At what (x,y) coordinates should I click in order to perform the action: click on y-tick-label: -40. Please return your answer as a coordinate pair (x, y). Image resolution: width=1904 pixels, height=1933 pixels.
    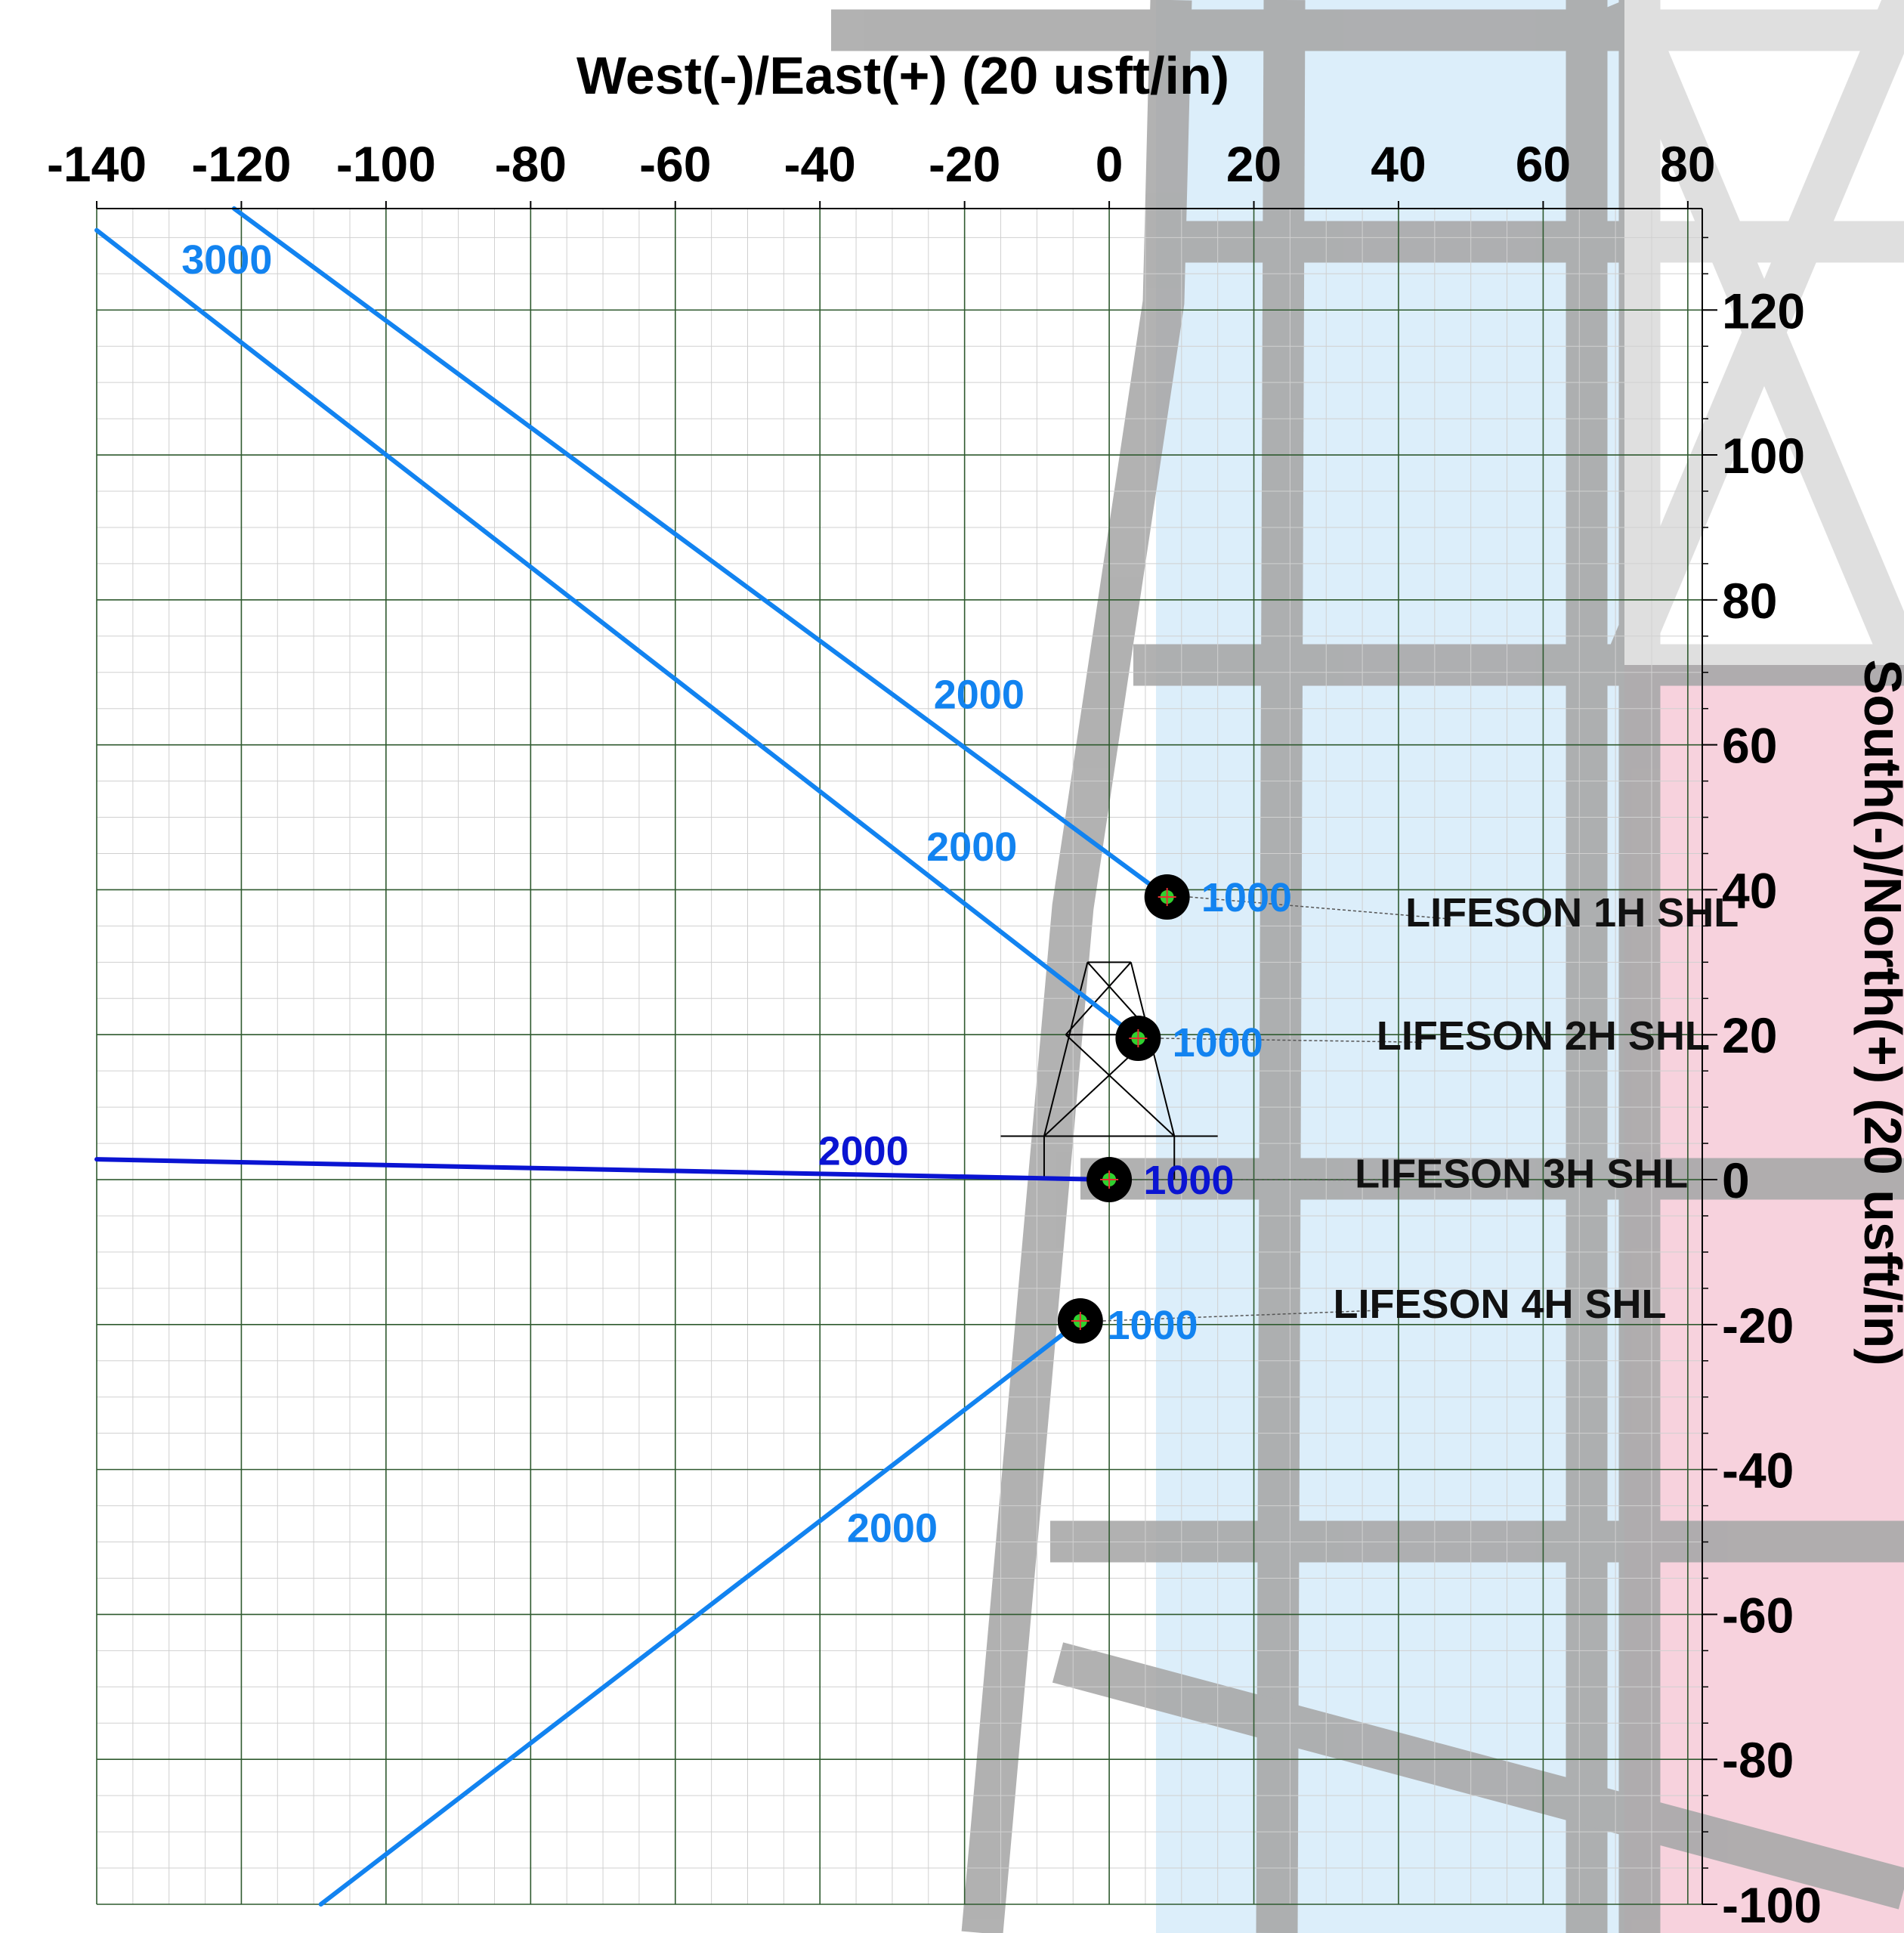
    Looking at the image, I should click on (1758, 1470).